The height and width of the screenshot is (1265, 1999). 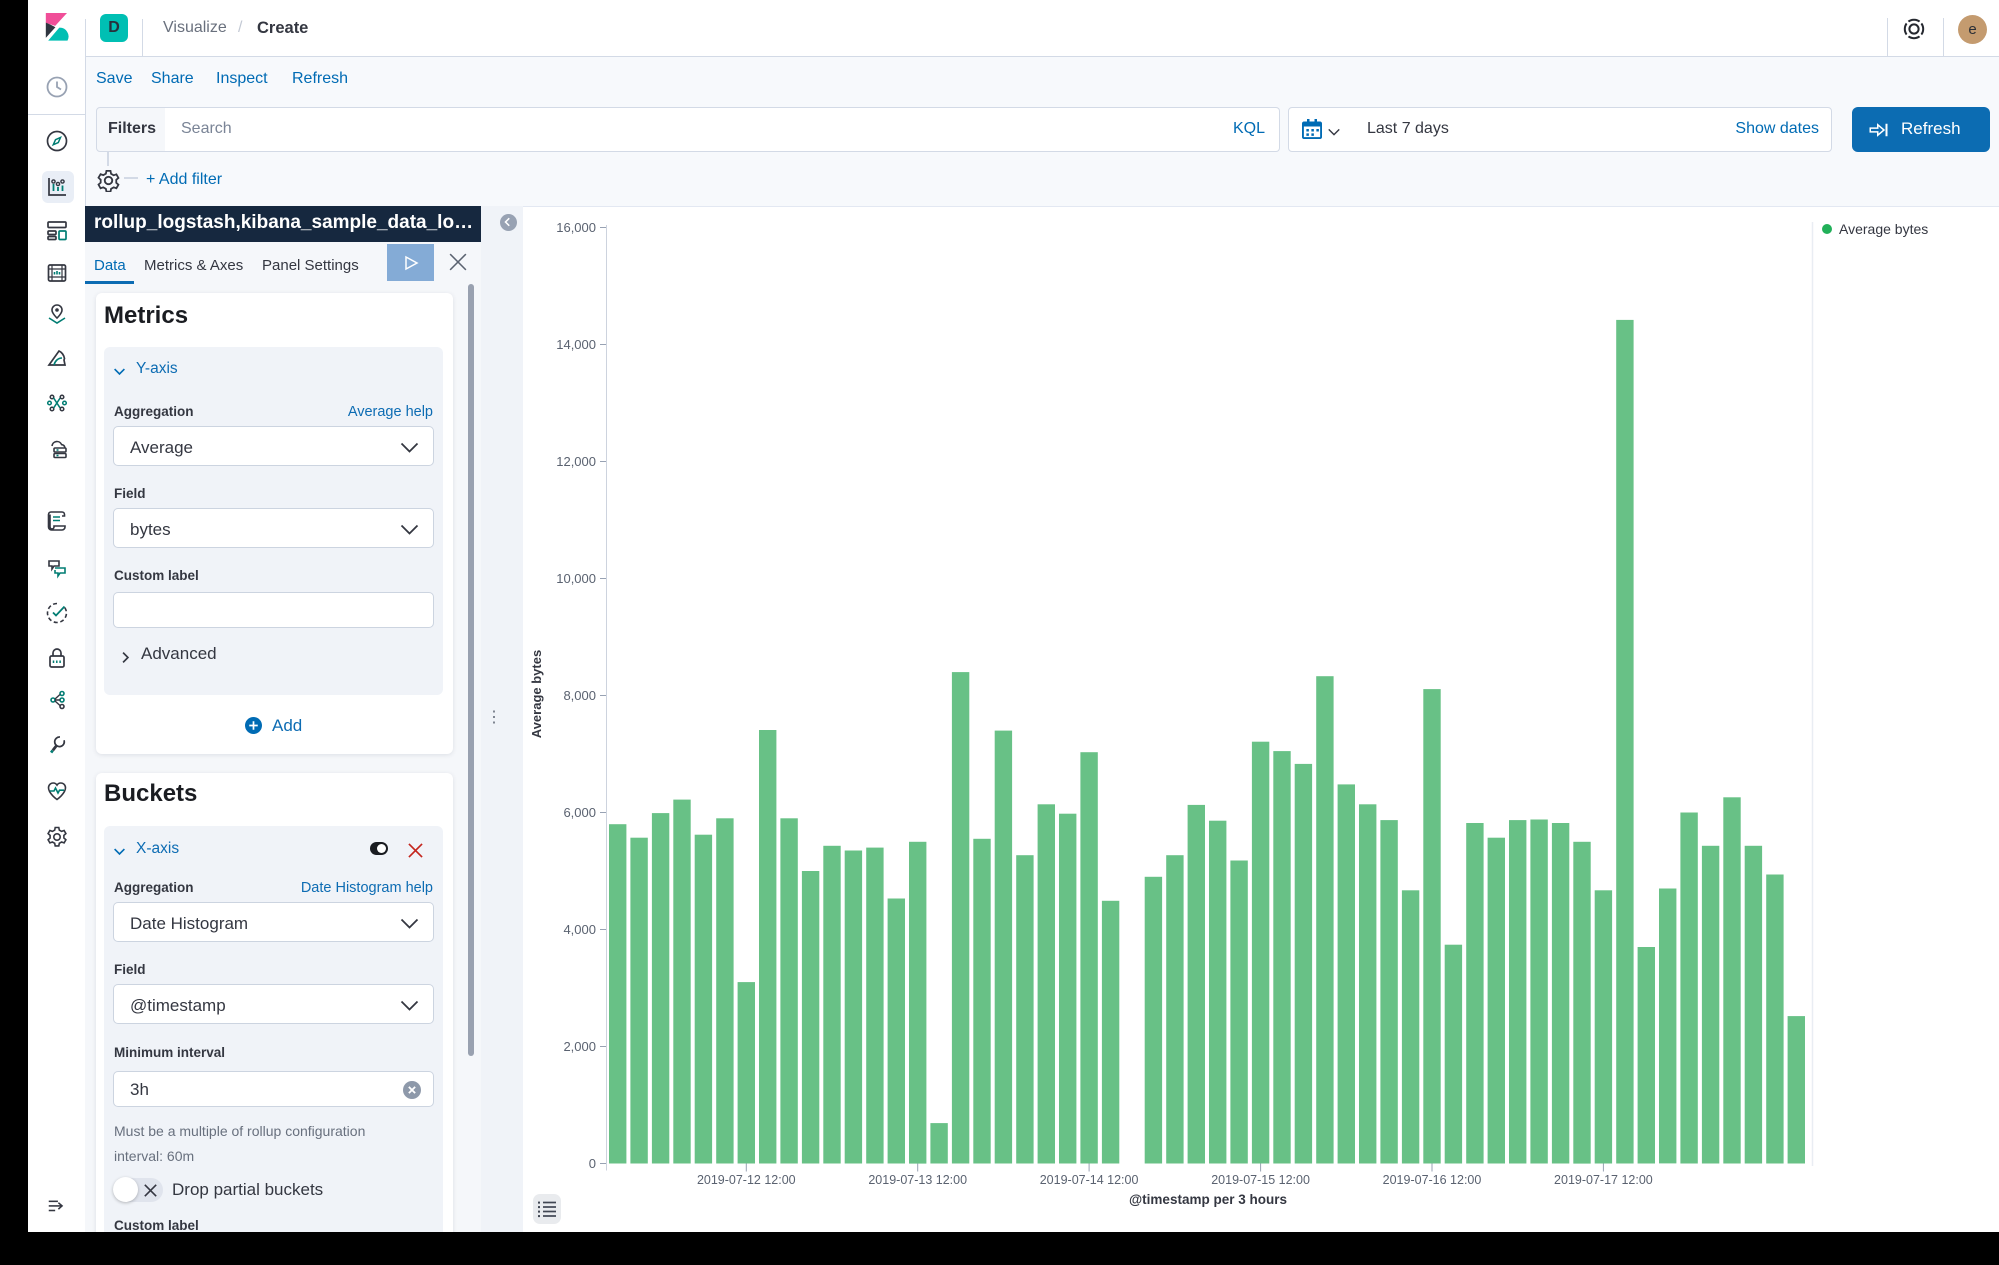 What do you see at coordinates (576, 461) in the screenshot?
I see `svg-text: 12,000` at bounding box center [576, 461].